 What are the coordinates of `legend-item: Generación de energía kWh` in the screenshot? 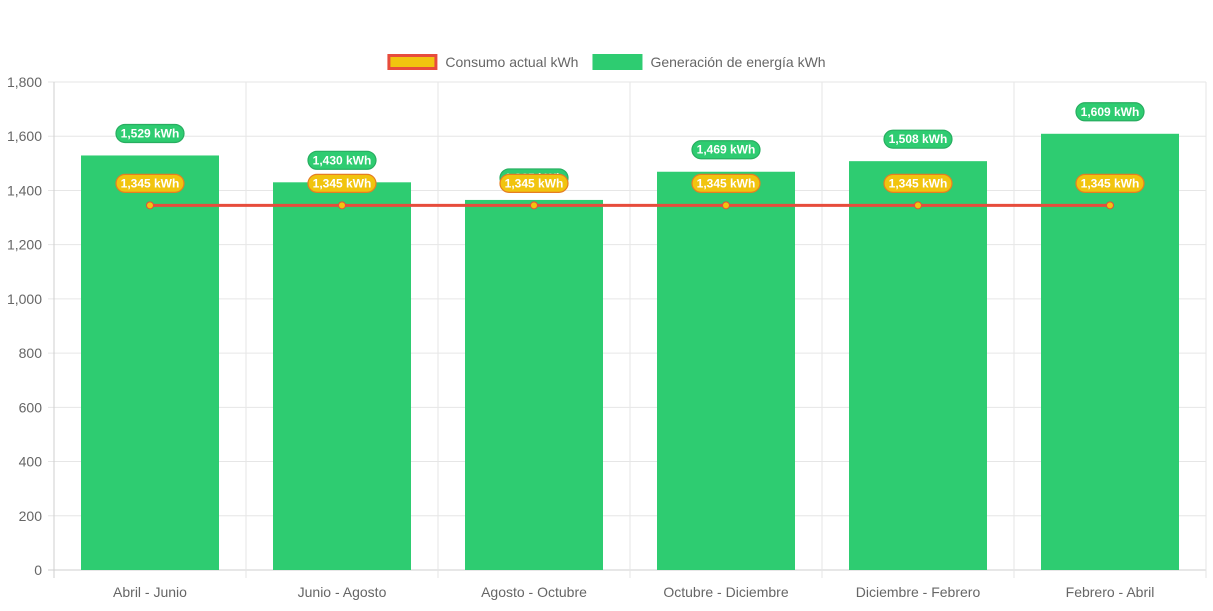 It's located at (709, 62).